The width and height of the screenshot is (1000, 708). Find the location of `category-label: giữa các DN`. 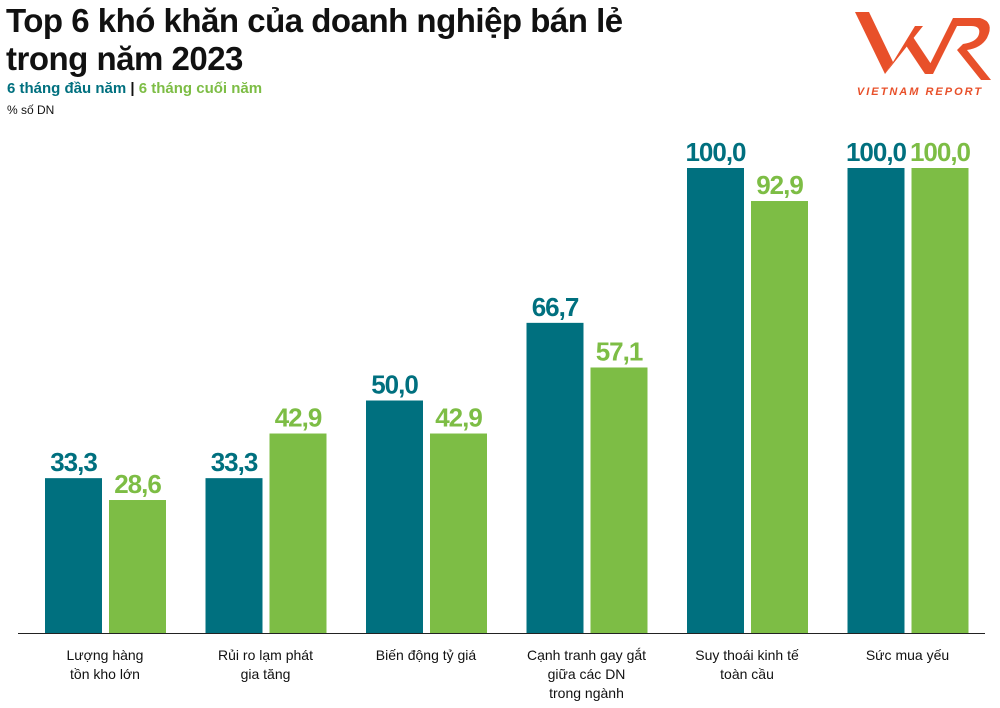

category-label: giữa các DN is located at coordinates (587, 674).